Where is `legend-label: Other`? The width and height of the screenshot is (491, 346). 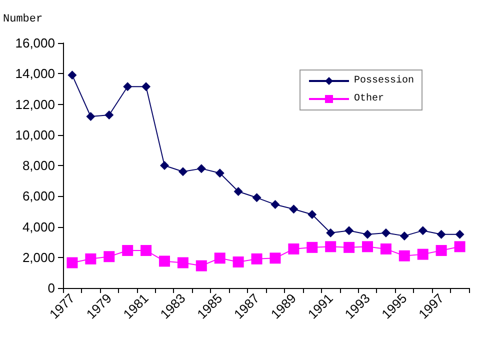 legend-label: Other is located at coordinates (369, 98).